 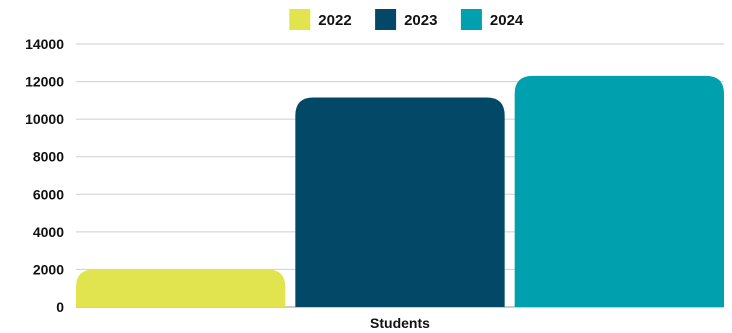 What do you see at coordinates (48, 157) in the screenshot?
I see `y-tick-label-8000: 8000` at bounding box center [48, 157].